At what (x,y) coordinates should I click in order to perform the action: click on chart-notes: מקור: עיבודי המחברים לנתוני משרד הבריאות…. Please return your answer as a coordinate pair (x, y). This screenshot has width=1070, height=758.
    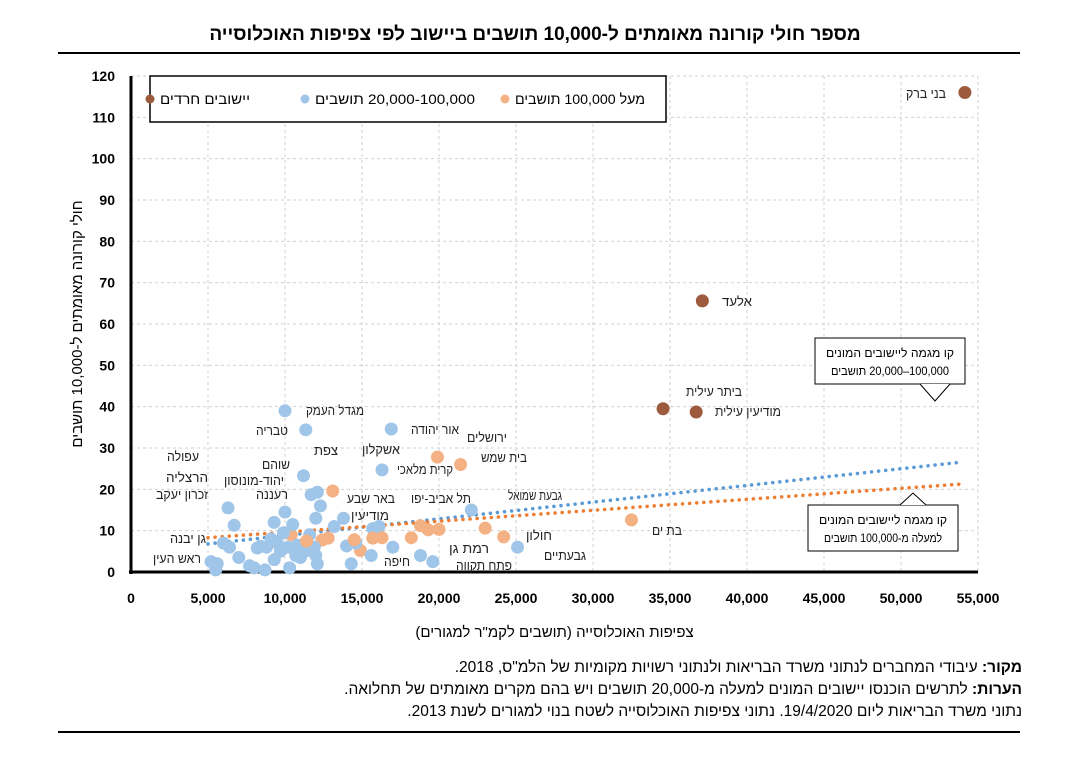
    Looking at the image, I should click on (683, 690).